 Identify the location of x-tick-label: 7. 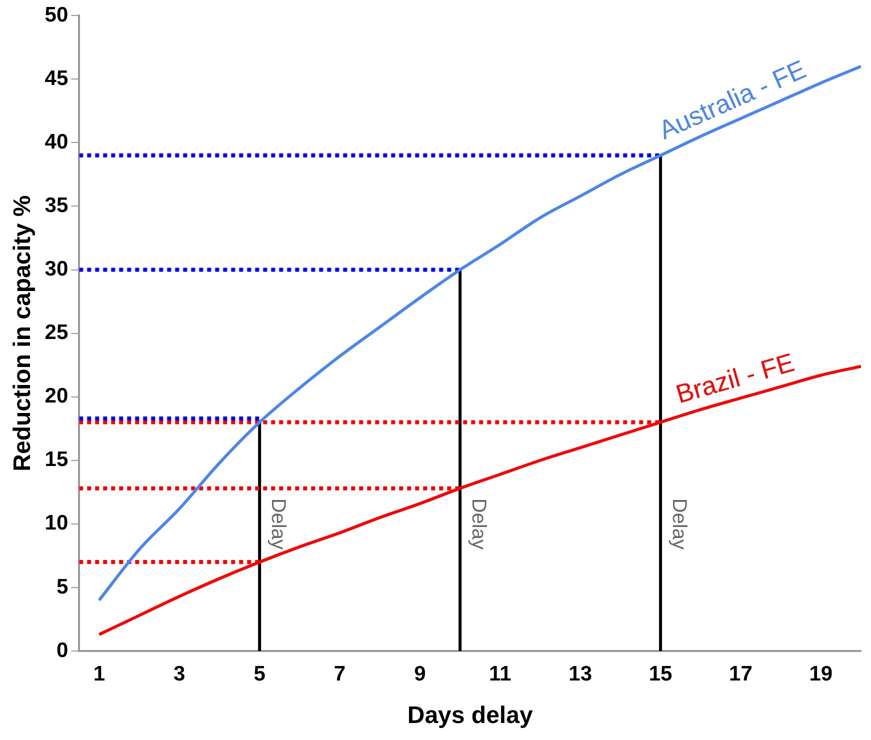
(340, 674).